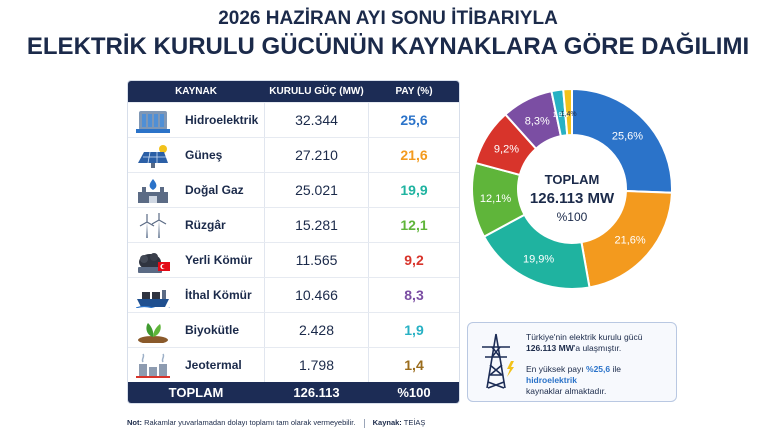 This screenshot has width=776, height=435. What do you see at coordinates (293, 225) in the screenshot?
I see `table-row: Rüzgâr 15.281 12,1` at bounding box center [293, 225].